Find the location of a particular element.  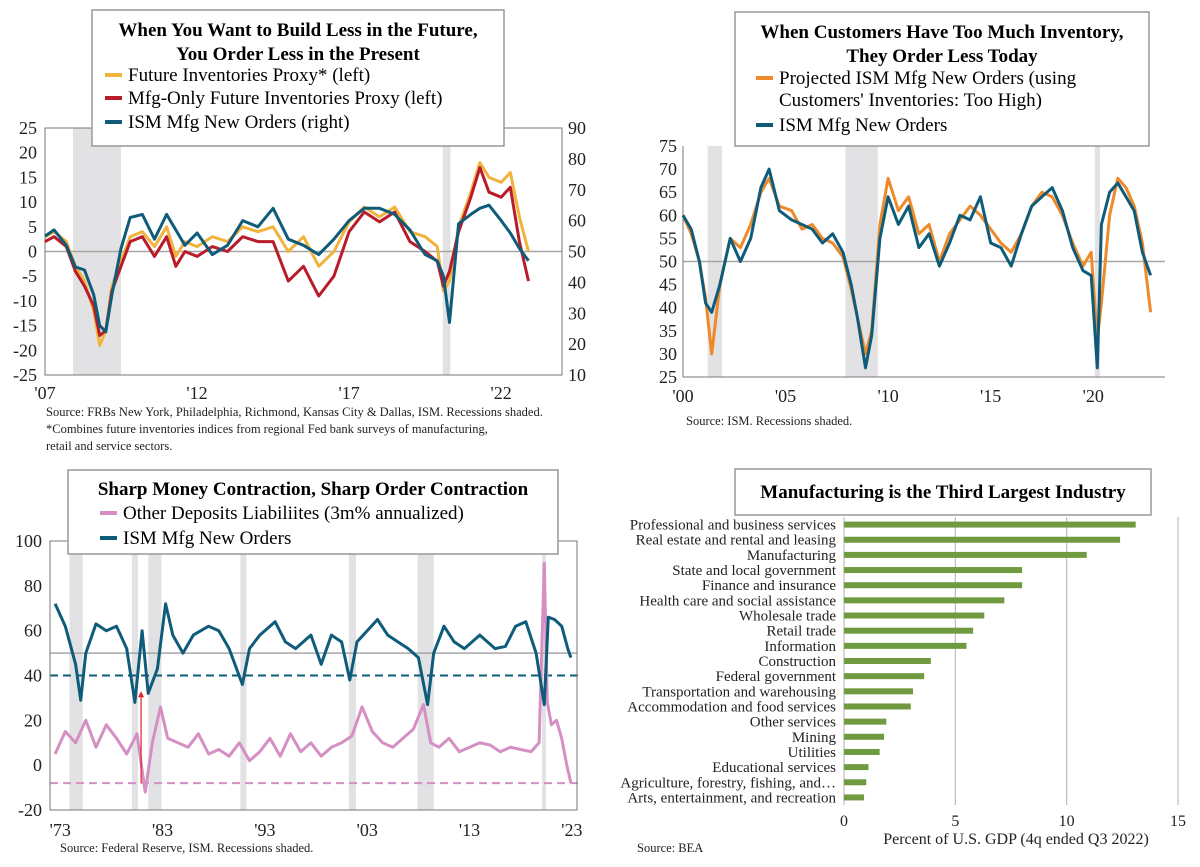

y-tick-label-left: 10 is located at coordinates (28, 202).